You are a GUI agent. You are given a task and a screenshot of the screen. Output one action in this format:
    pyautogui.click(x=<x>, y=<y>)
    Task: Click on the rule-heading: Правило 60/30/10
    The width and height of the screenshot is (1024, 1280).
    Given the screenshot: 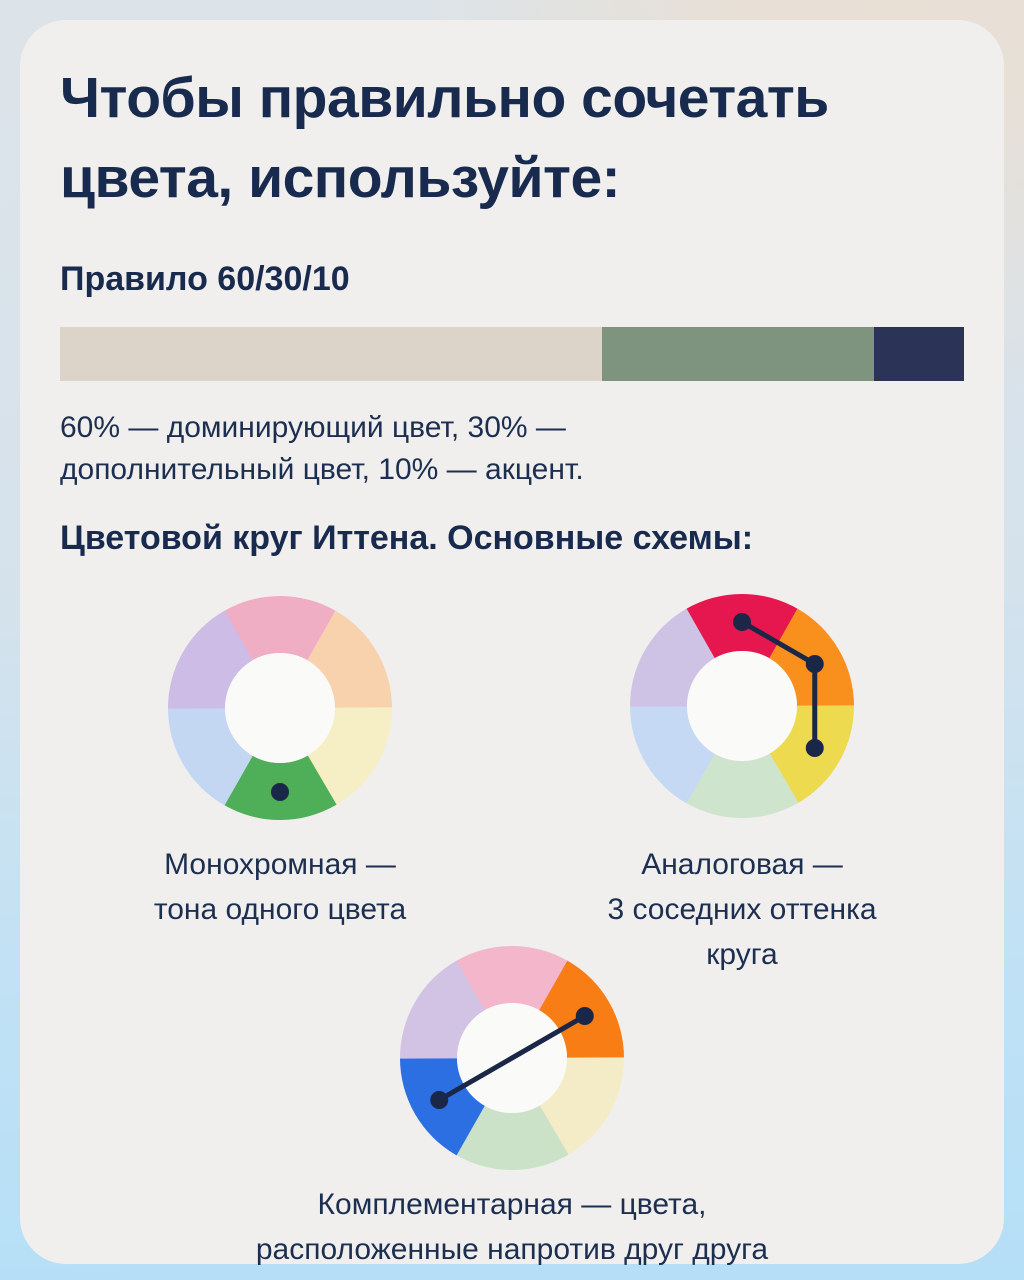 What is the action you would take?
    pyautogui.click(x=205, y=279)
    